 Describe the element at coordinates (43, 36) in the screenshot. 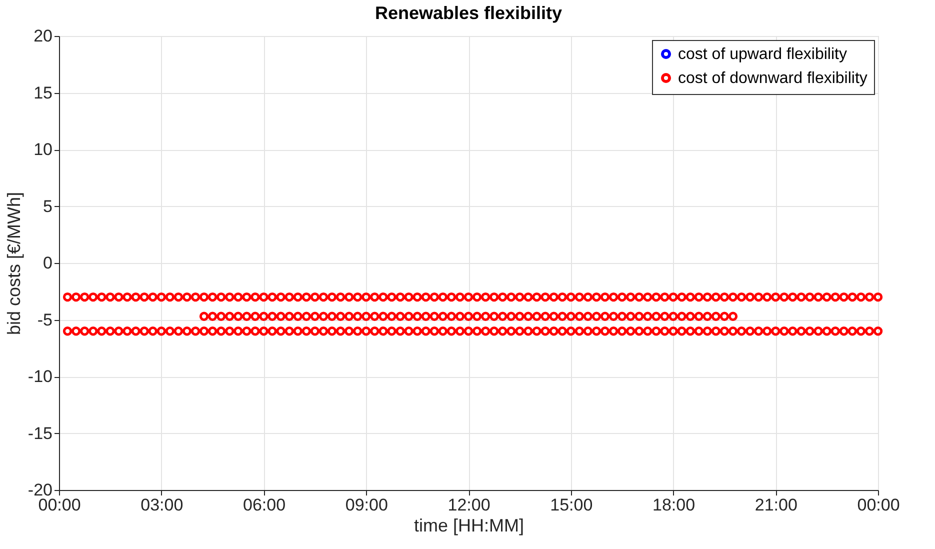

I see `y-tick-label: 20` at that location.